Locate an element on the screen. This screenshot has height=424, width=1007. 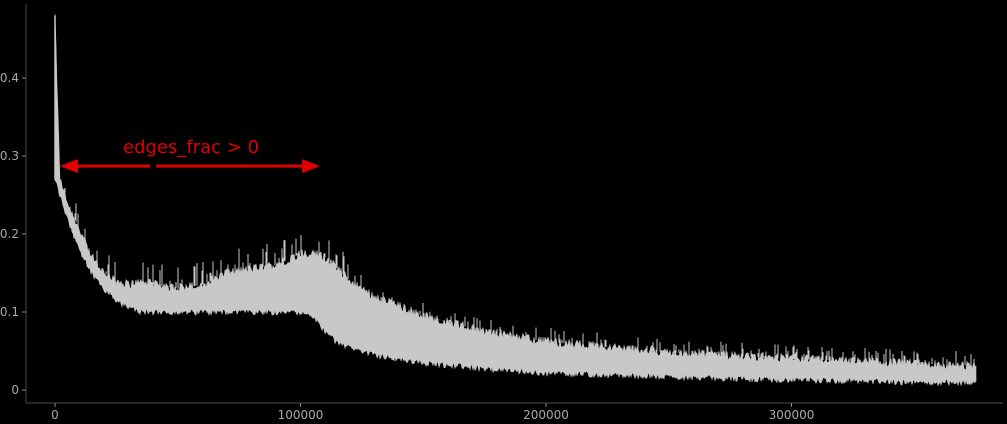
annotation-label: edges_frac > 0 is located at coordinates (191, 147).